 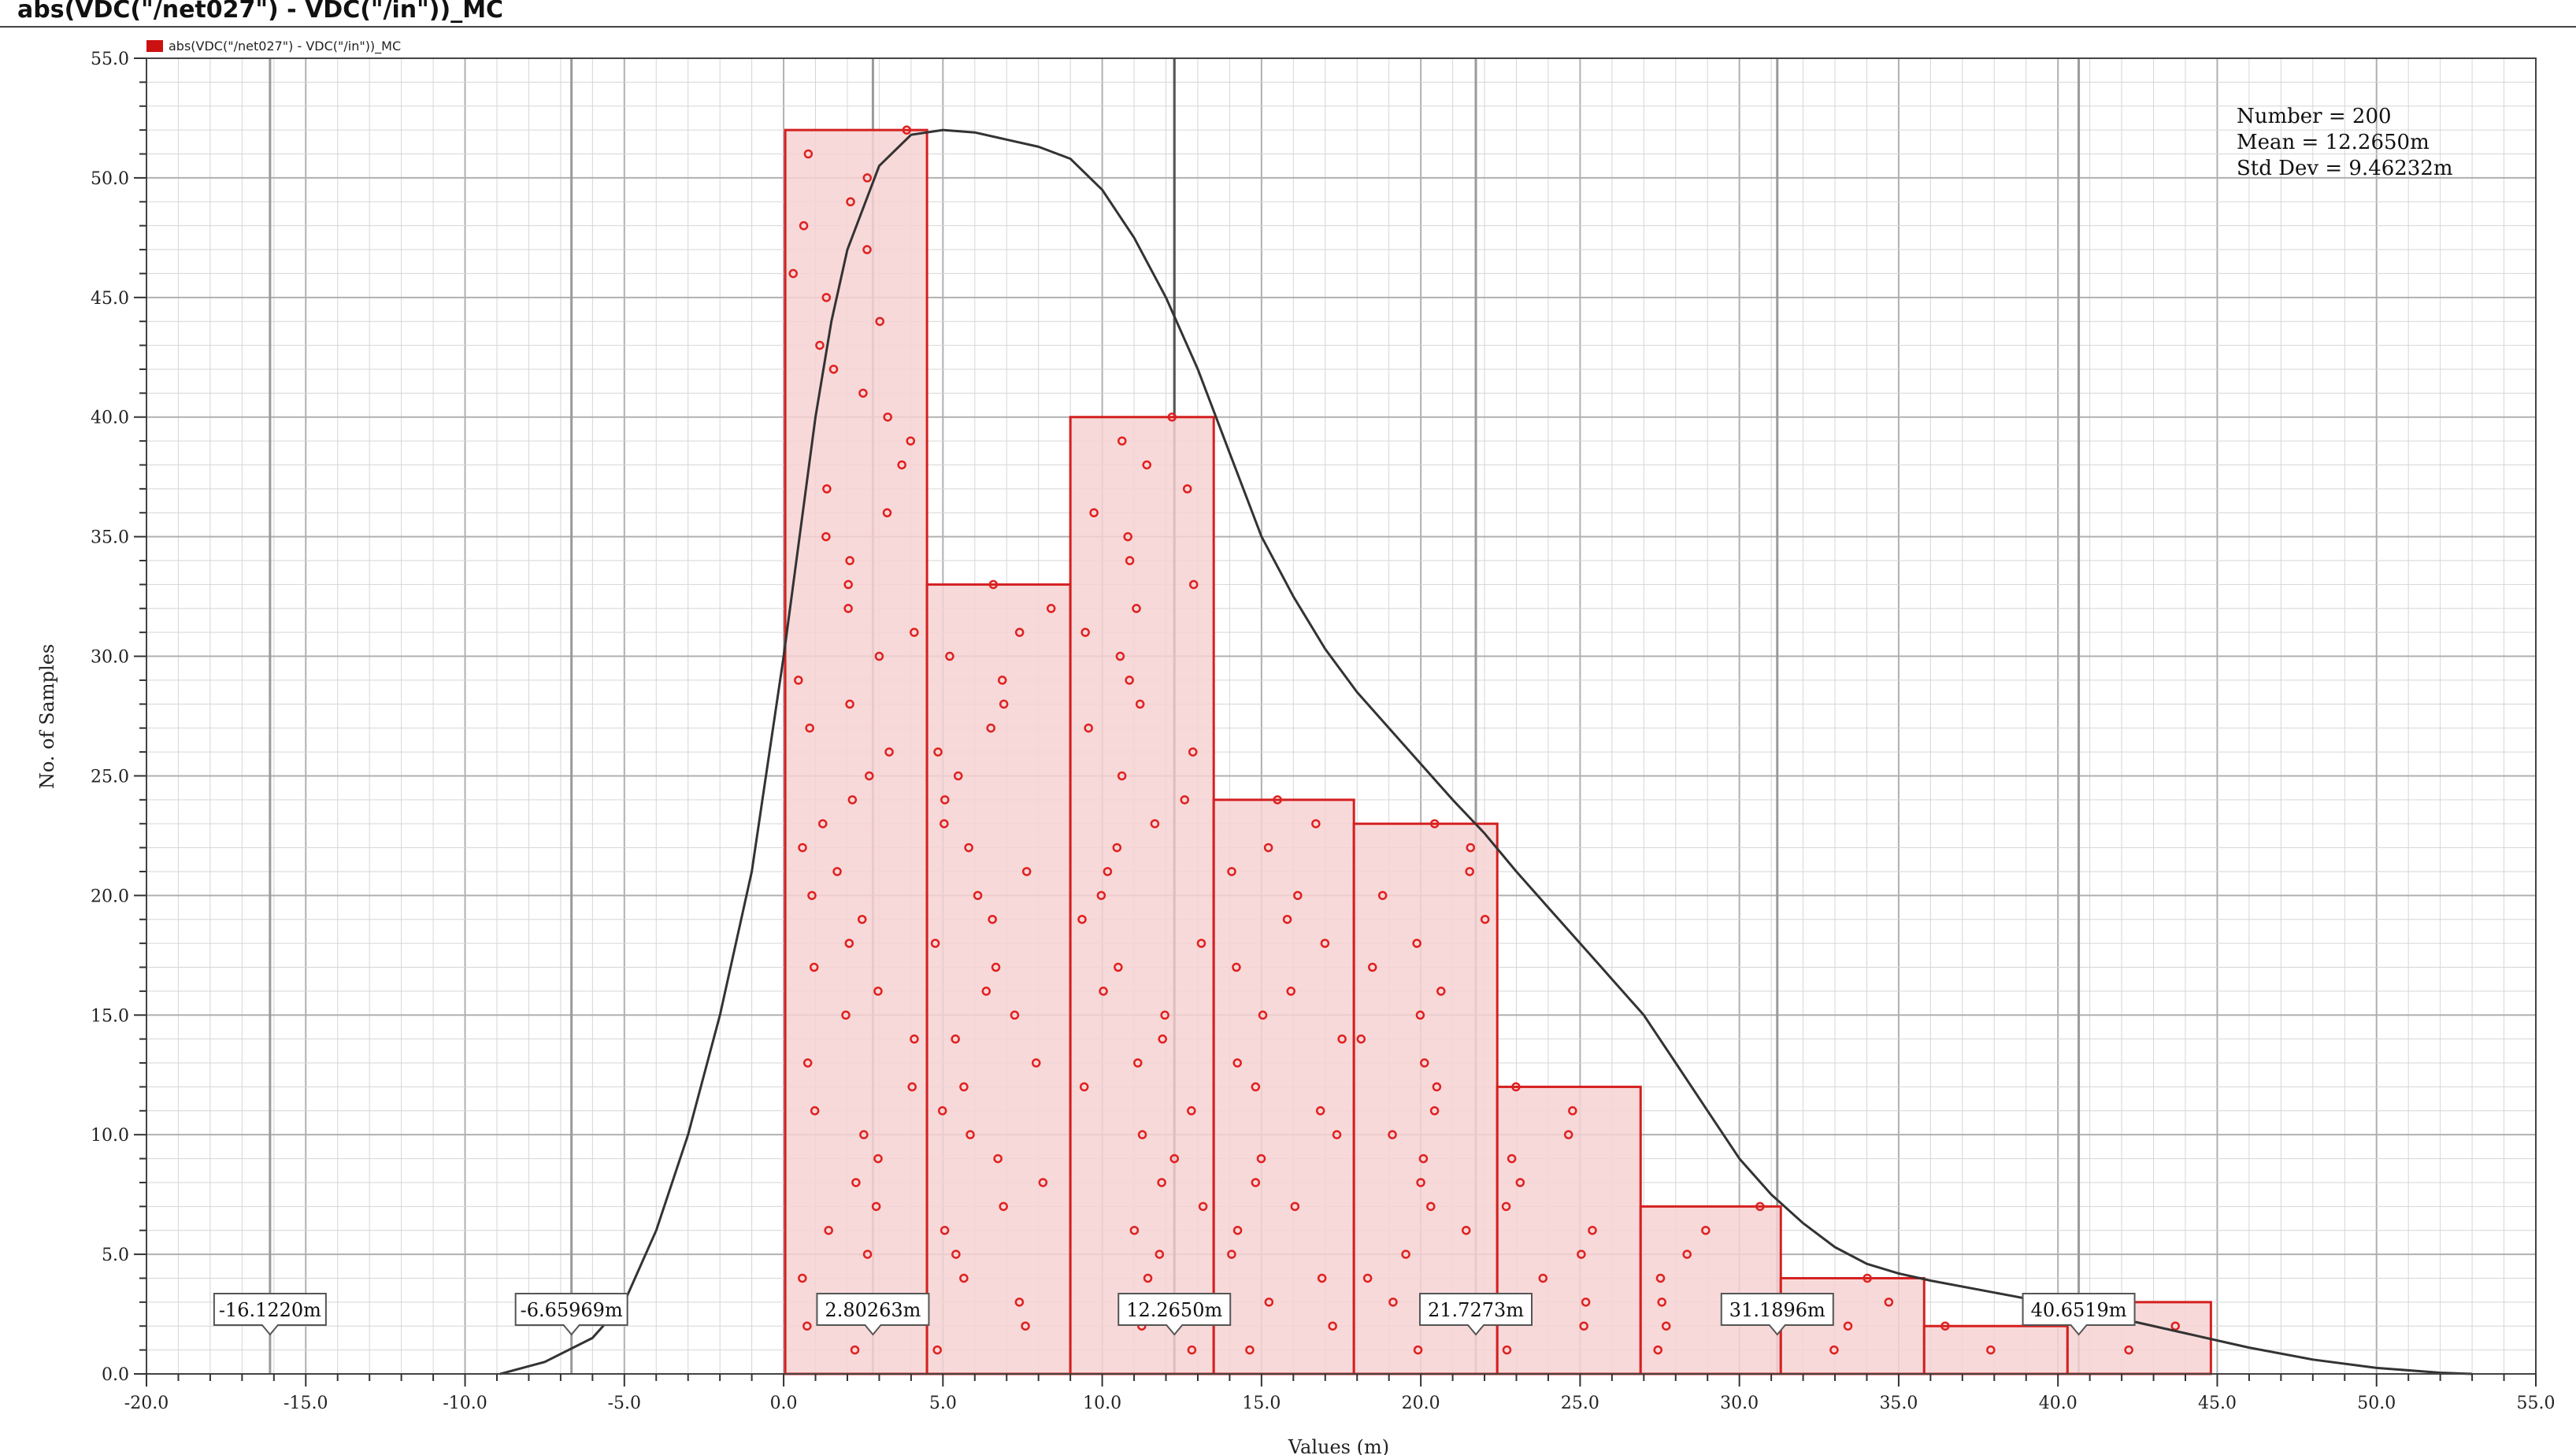 I want to click on x-tick-label: 15.0, so click(x=1261, y=1403).